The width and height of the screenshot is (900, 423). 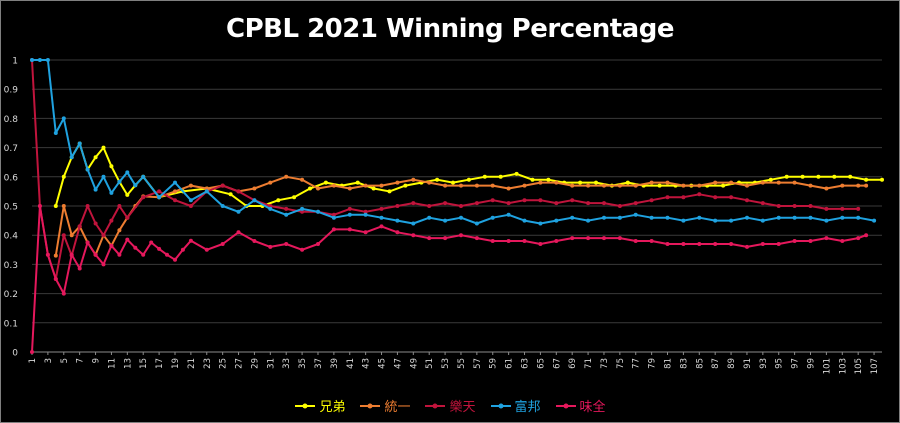 What do you see at coordinates (557, 363) in the screenshot?
I see `x-tick-label: 67` at bounding box center [557, 363].